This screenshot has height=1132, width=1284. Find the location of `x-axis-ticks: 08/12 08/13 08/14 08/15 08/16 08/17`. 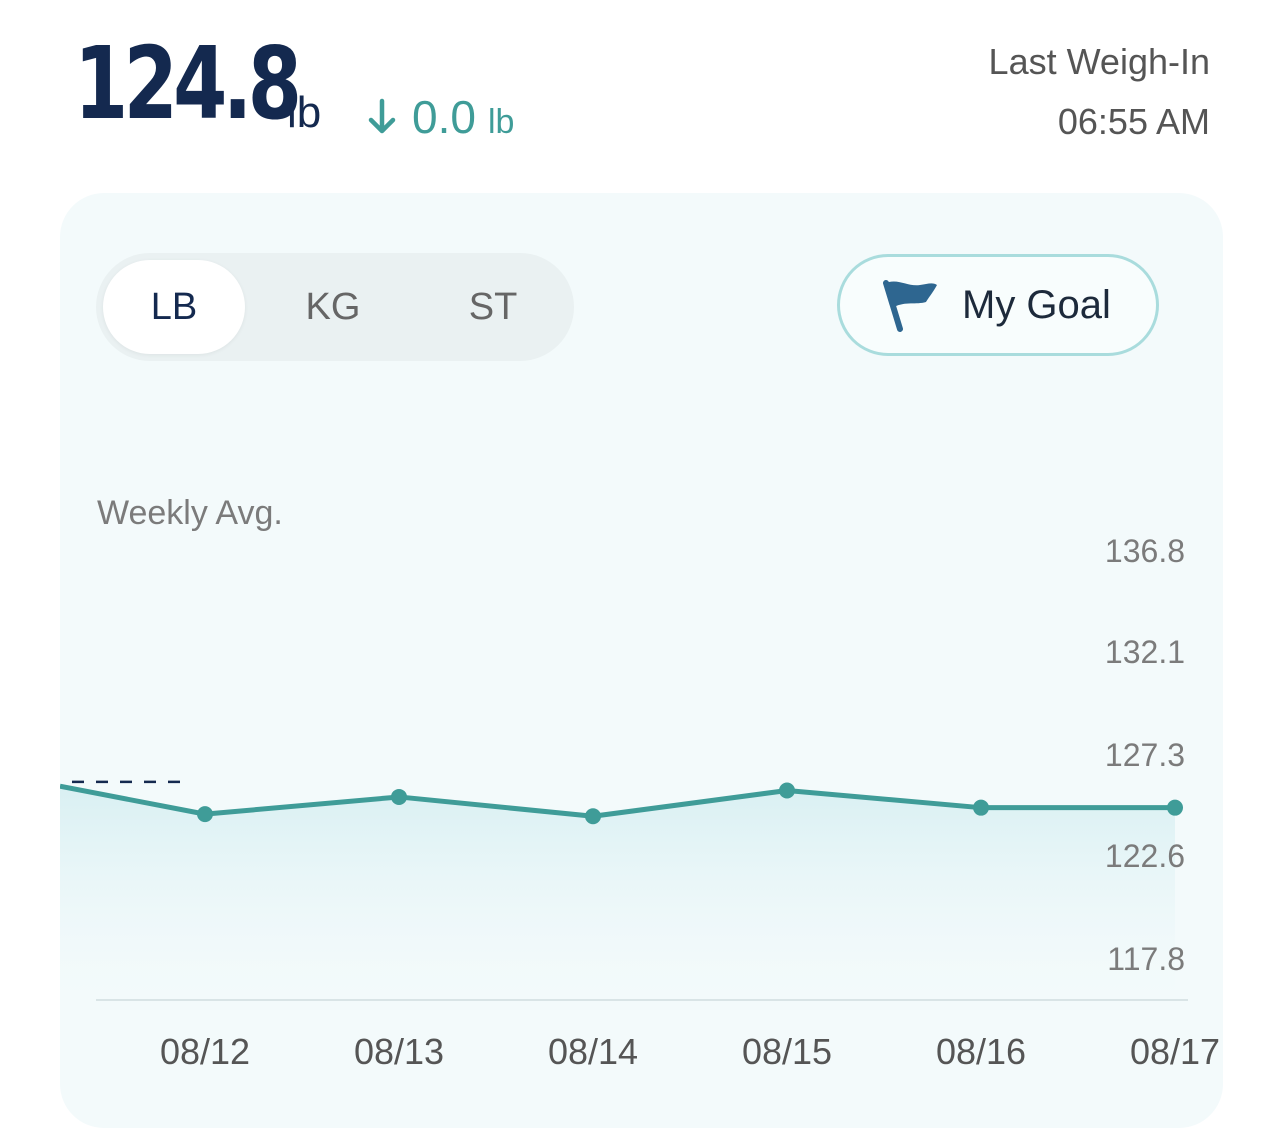

x-axis-ticks: 08/12 08/13 08/14 08/15 08/16 08/17 is located at coordinates (690, 1051).